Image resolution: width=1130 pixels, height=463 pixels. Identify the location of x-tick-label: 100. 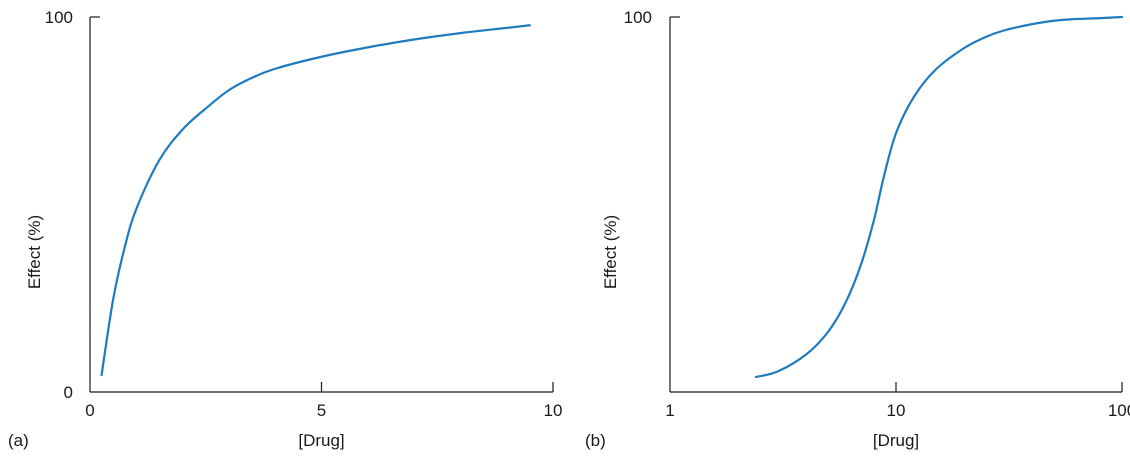
(1119, 410).